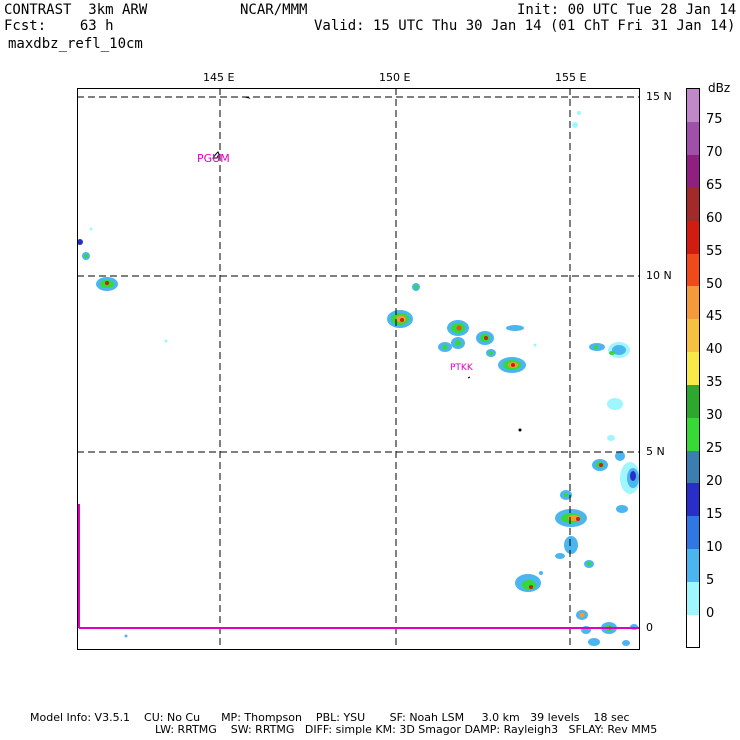  What do you see at coordinates (469, 377) in the screenshot?
I see `chuuk-outline` at bounding box center [469, 377].